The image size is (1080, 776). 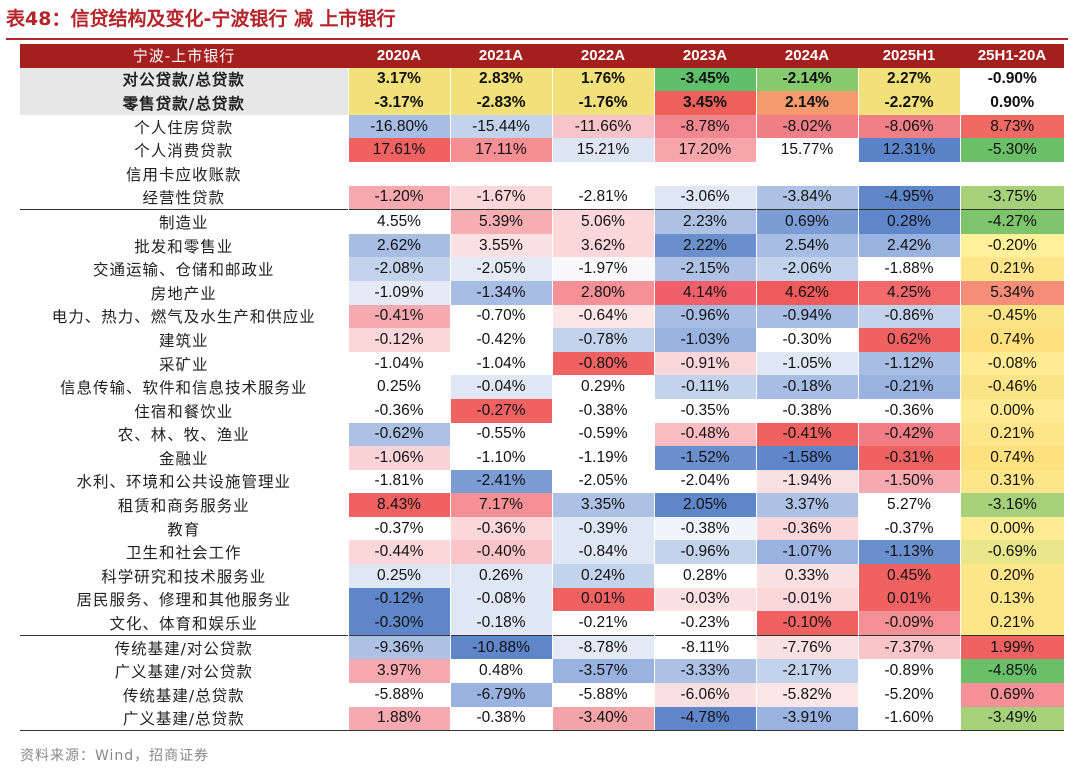 I want to click on header-col-change: 25H1-20A, so click(x=1012, y=56).